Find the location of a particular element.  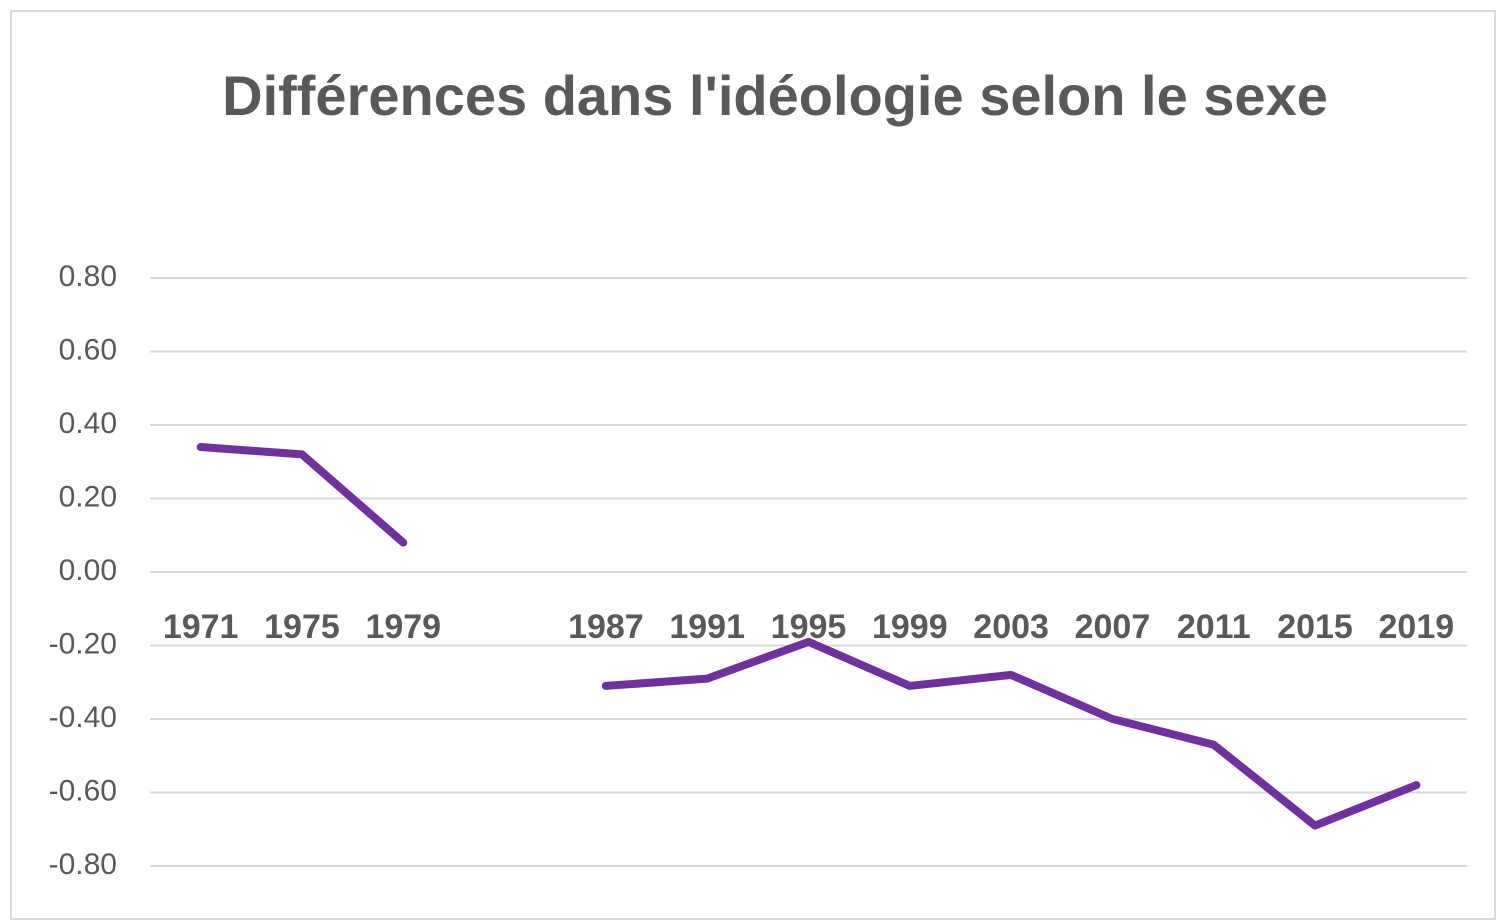

x-tick-label: 2007 is located at coordinates (1113, 627).